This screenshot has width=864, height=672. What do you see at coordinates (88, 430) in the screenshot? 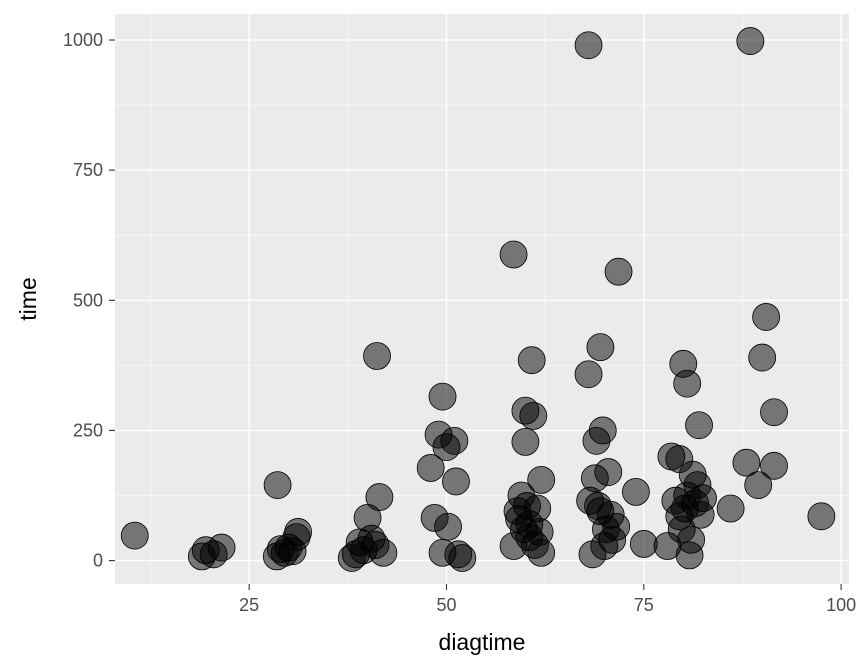
I see `y-tick-label: 250` at bounding box center [88, 430].